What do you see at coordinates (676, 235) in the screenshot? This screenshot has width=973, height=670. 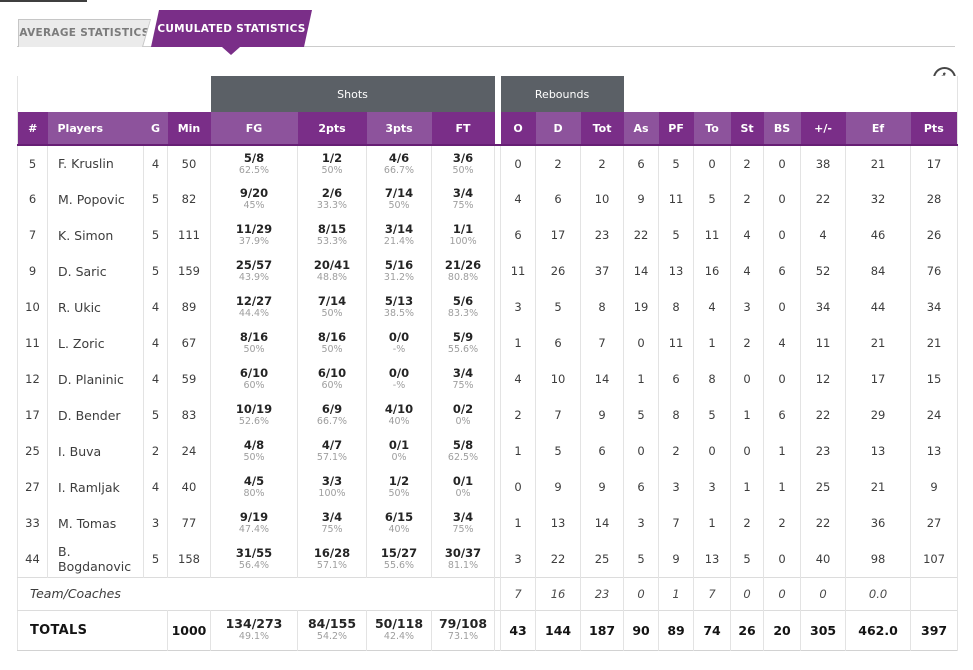 I see `cell-pf: 5` at bounding box center [676, 235].